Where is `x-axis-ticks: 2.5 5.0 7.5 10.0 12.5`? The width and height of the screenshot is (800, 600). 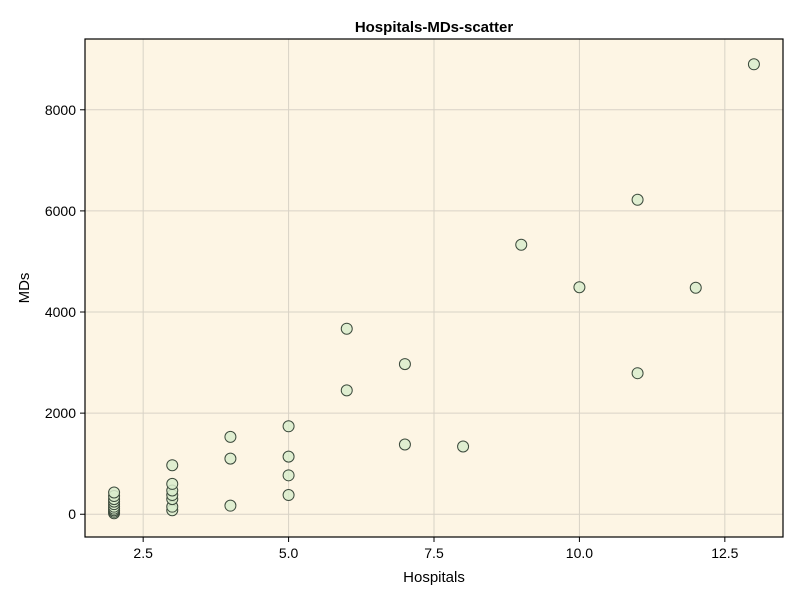 x-axis-ticks: 2.5 5.0 7.5 10.0 12.5 is located at coordinates (436, 549).